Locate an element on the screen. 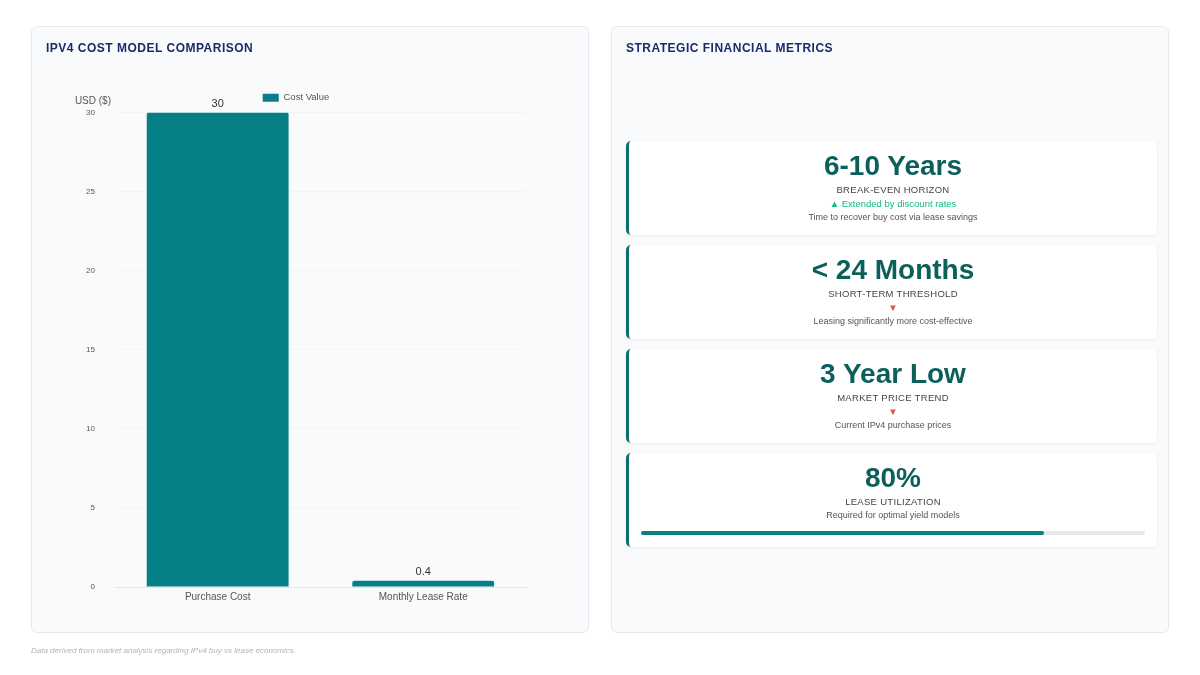 The width and height of the screenshot is (1200, 675). text: 6-10 Years is located at coordinates (893, 166).